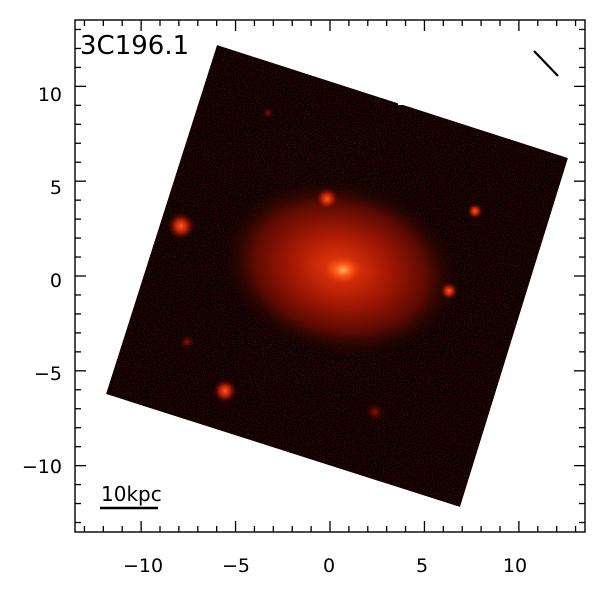  Describe the element at coordinates (343, 270) in the screenshot. I see `galaxy-nucleus` at that location.